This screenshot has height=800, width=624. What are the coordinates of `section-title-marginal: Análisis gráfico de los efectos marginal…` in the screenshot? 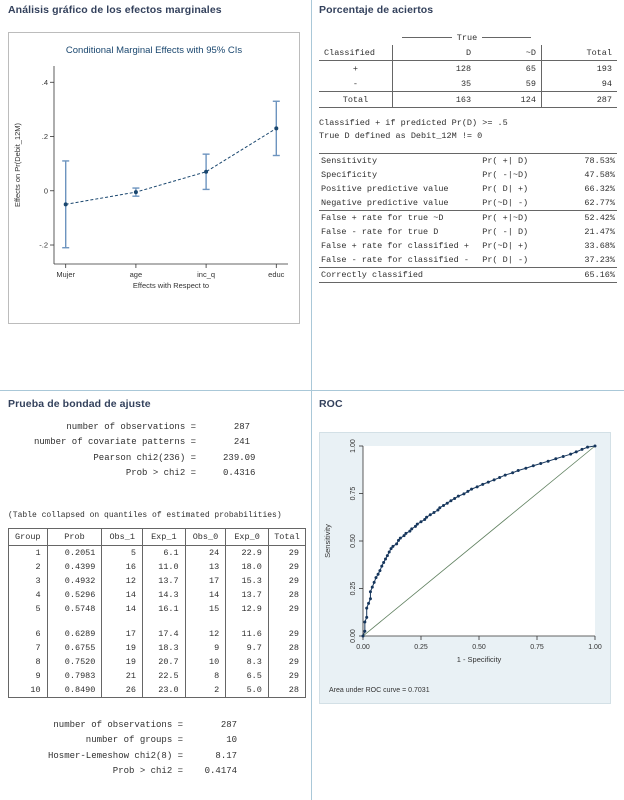 It's located at (115, 10).